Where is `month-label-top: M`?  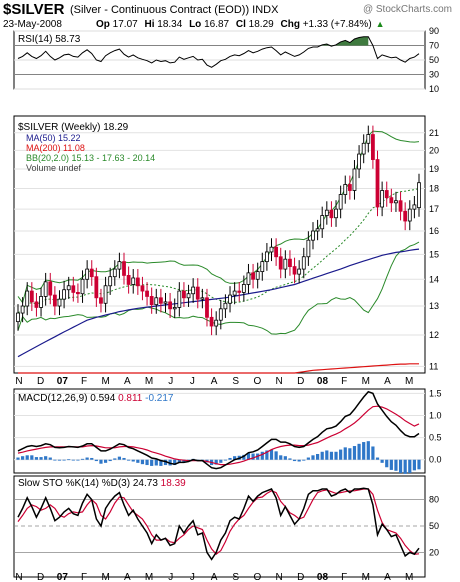
month-label-top: M is located at coordinates (106, 381).